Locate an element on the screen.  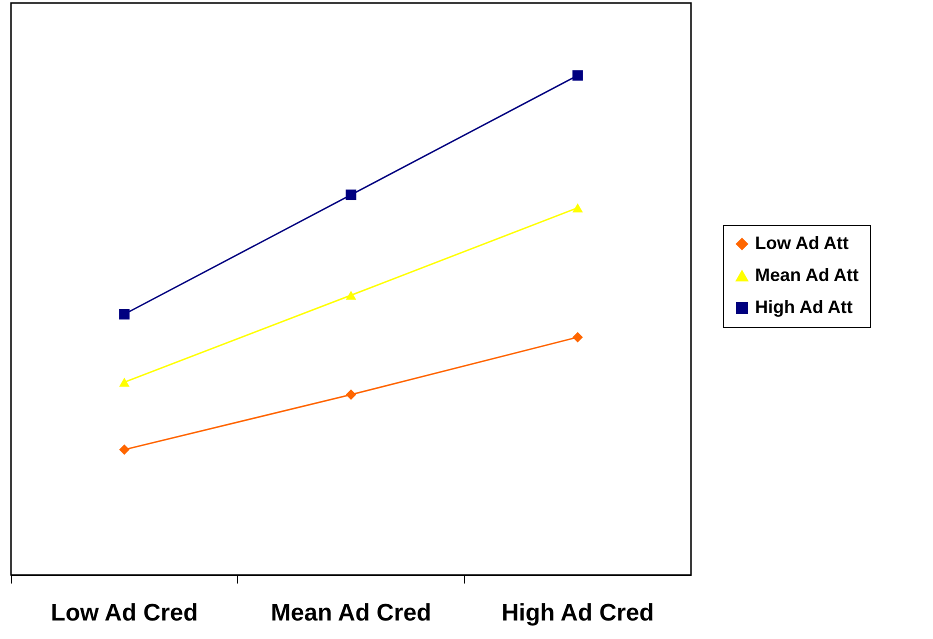
legend-label: Low Ad Att is located at coordinates (802, 243).